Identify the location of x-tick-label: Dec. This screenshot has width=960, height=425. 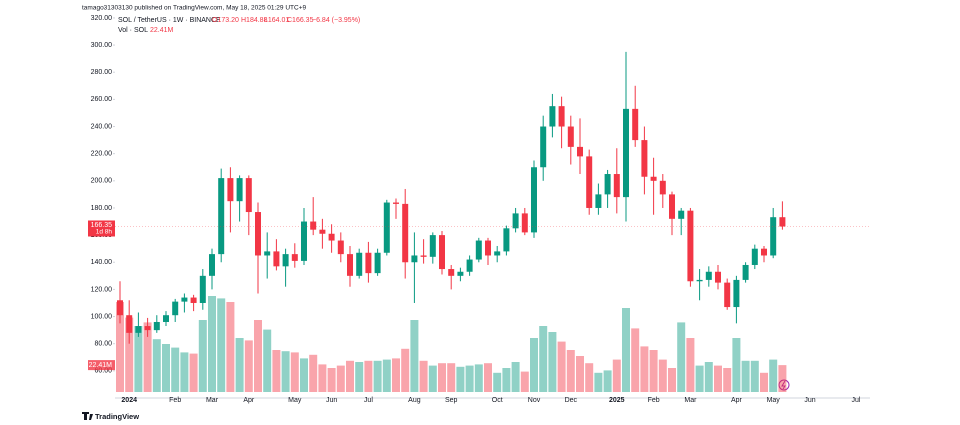
(571, 400).